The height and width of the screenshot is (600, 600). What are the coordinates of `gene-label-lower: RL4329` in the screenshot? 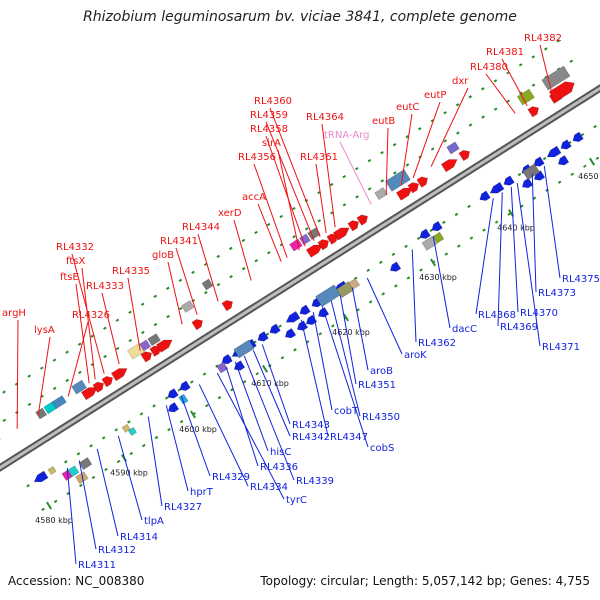 It's located at (231, 477).